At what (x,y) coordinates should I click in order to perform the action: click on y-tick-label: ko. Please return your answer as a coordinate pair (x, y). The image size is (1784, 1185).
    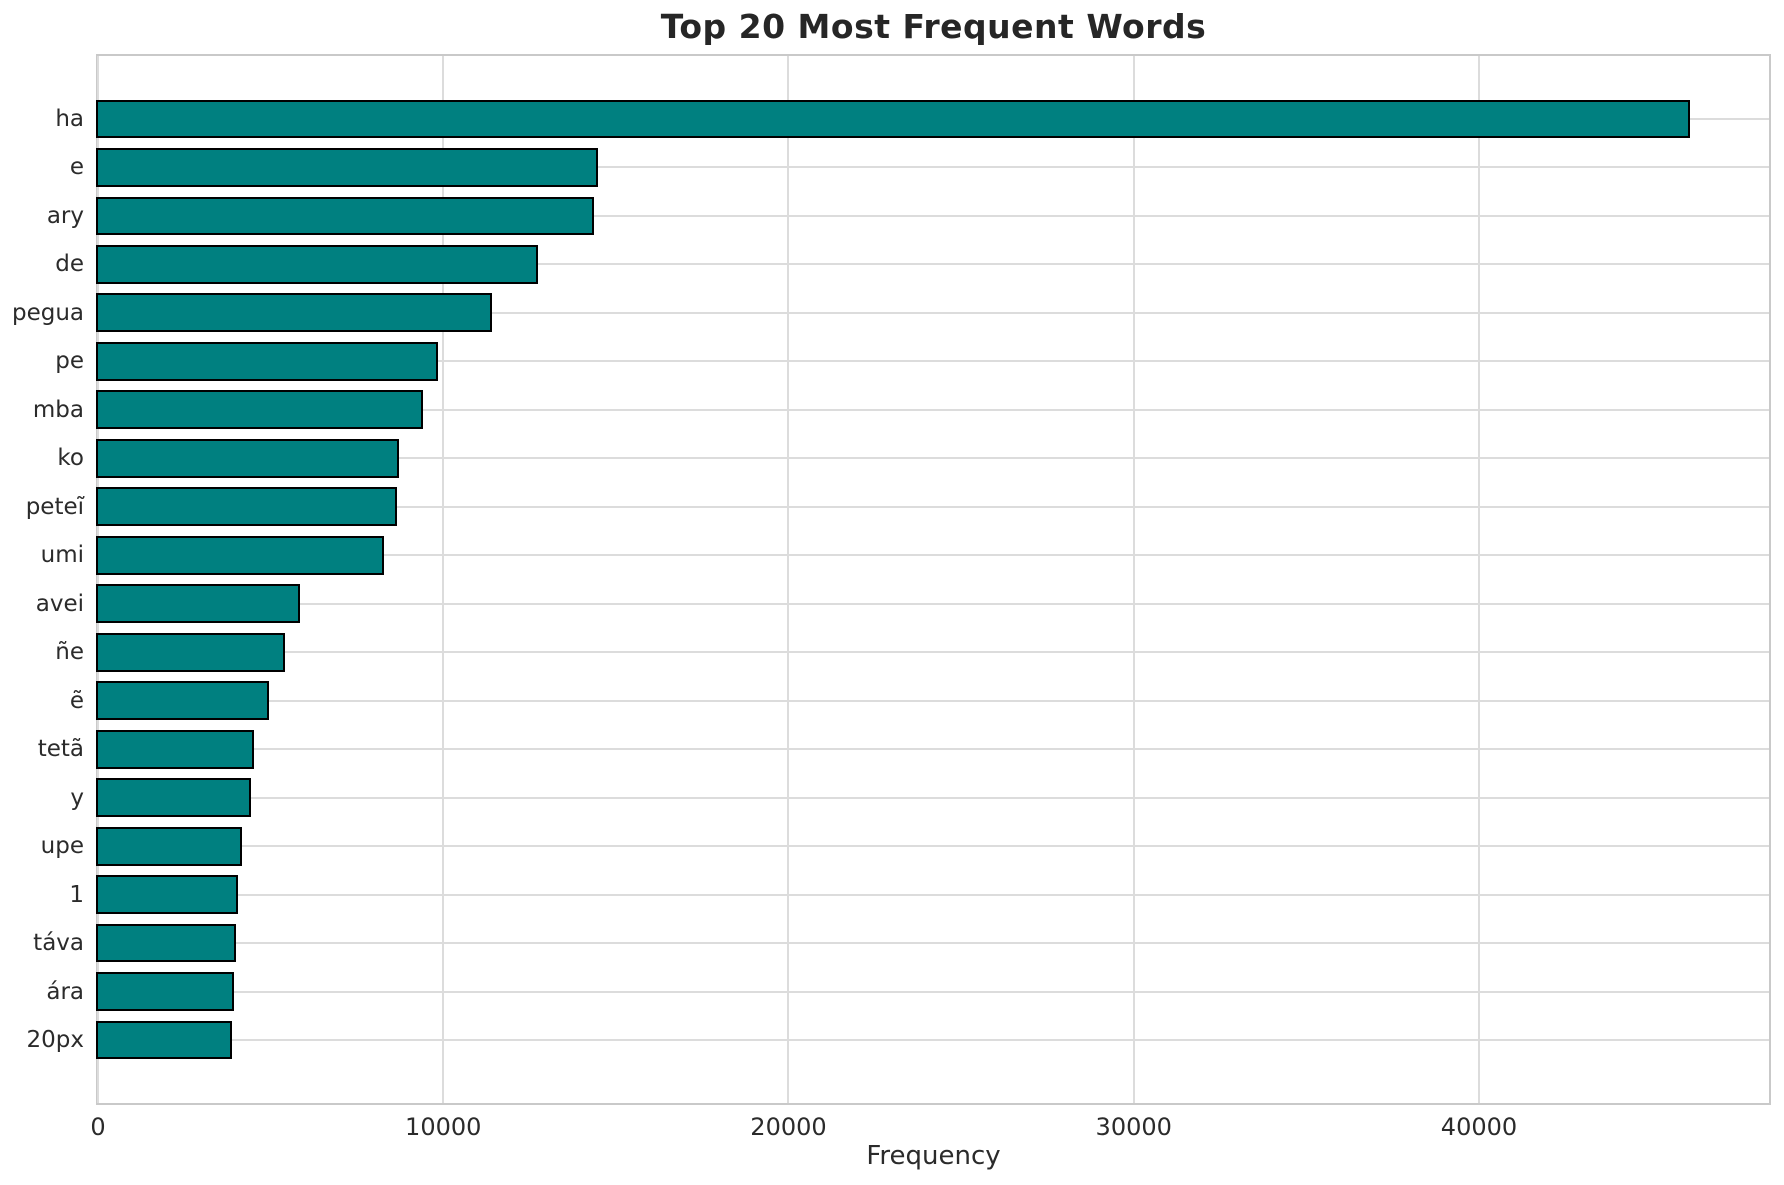
    Looking at the image, I should click on (70, 458).